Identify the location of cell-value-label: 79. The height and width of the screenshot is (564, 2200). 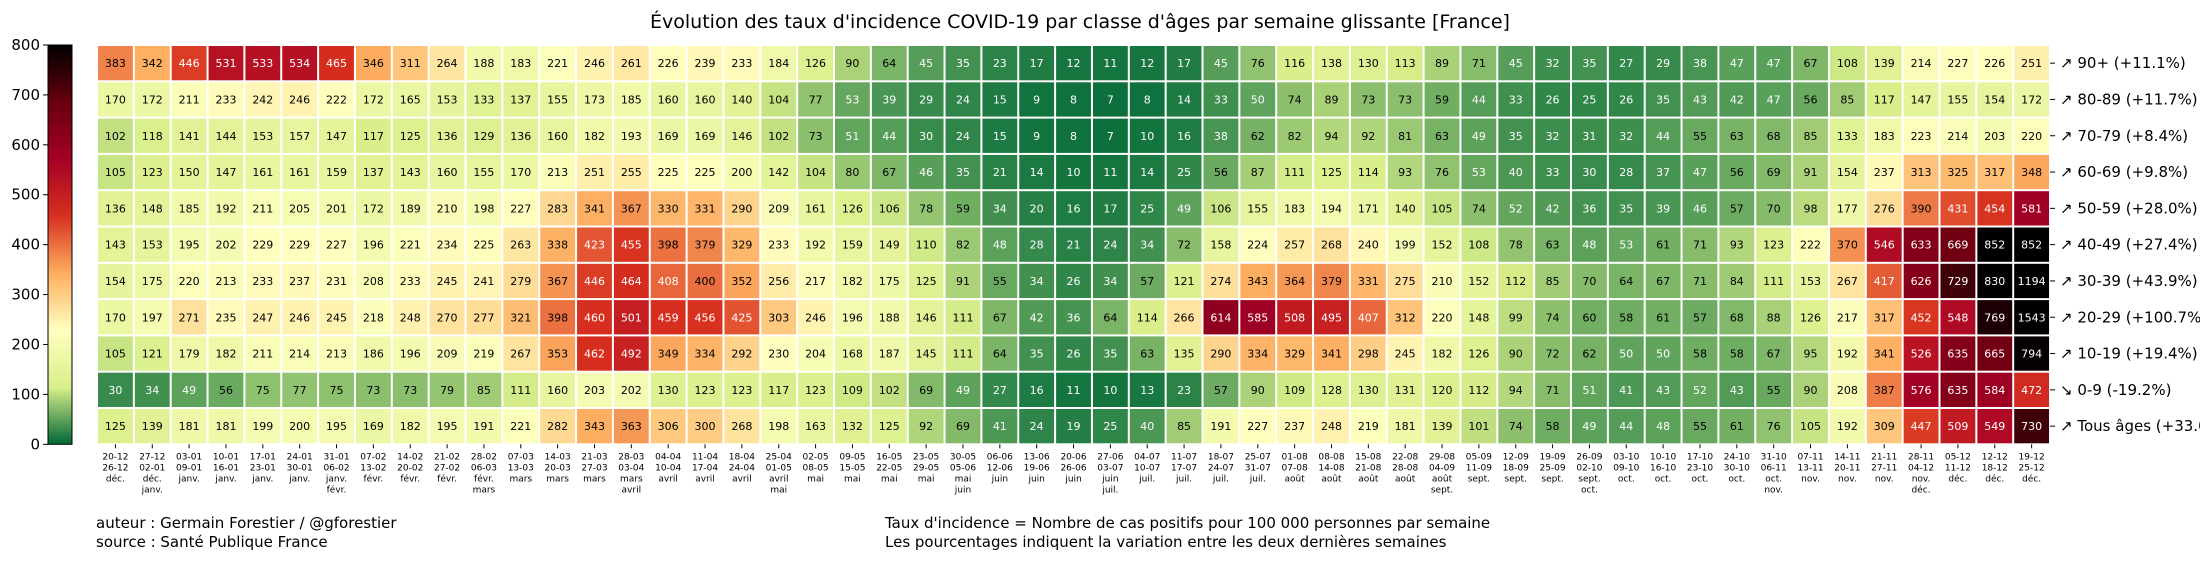
(447, 390).